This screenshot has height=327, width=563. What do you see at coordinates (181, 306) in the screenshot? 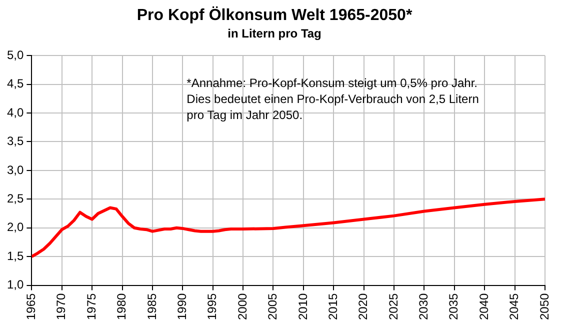
I see `x-tick-label: 1990` at bounding box center [181, 306].